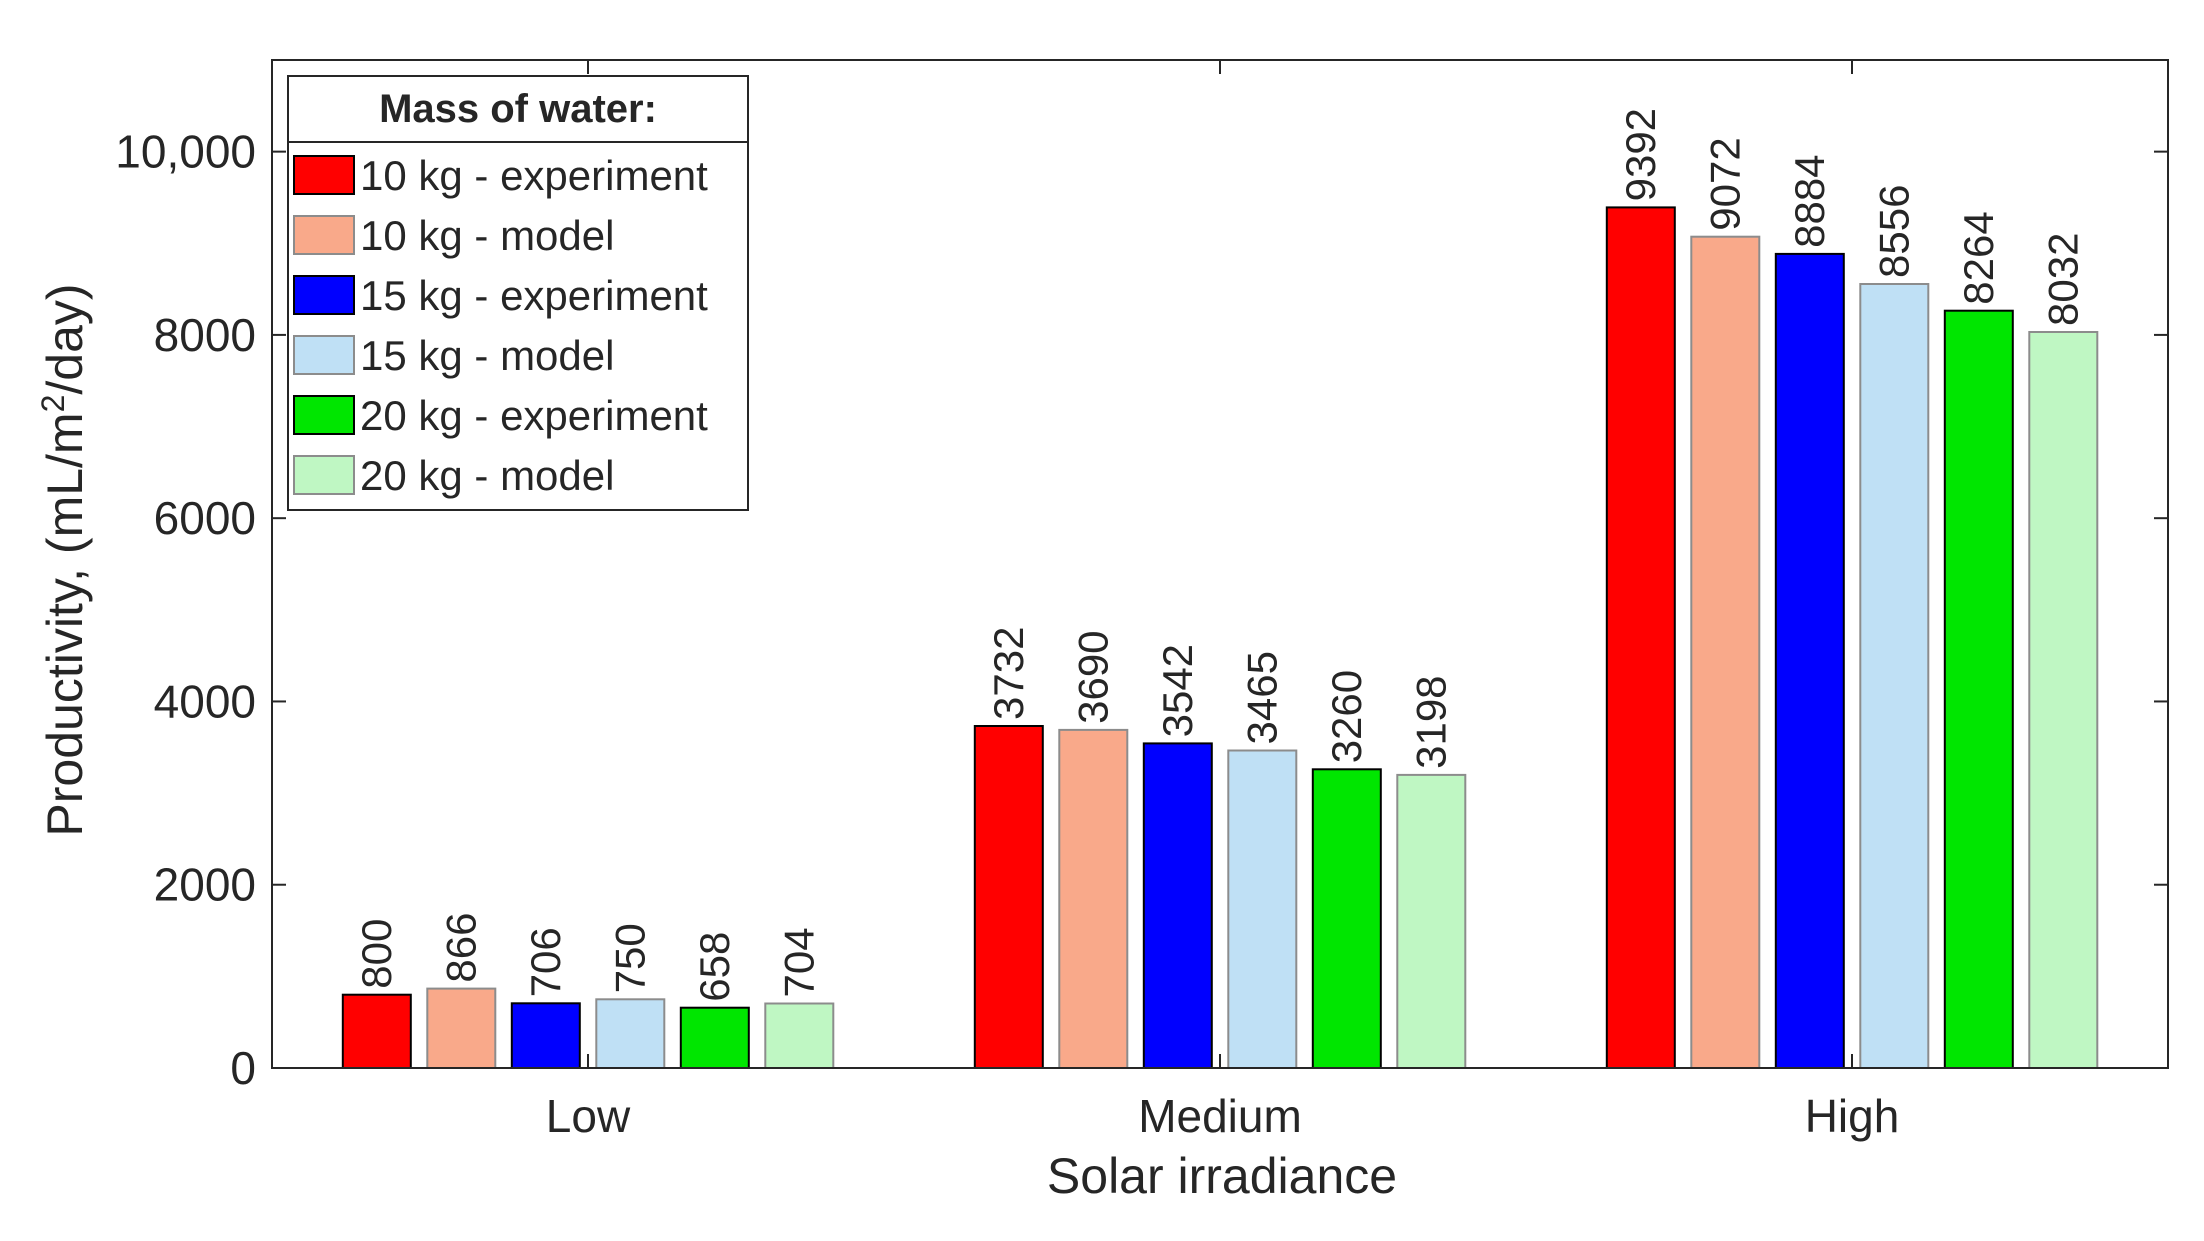  I want to click on legend-entry-6: 20 kg - model, so click(487, 475).